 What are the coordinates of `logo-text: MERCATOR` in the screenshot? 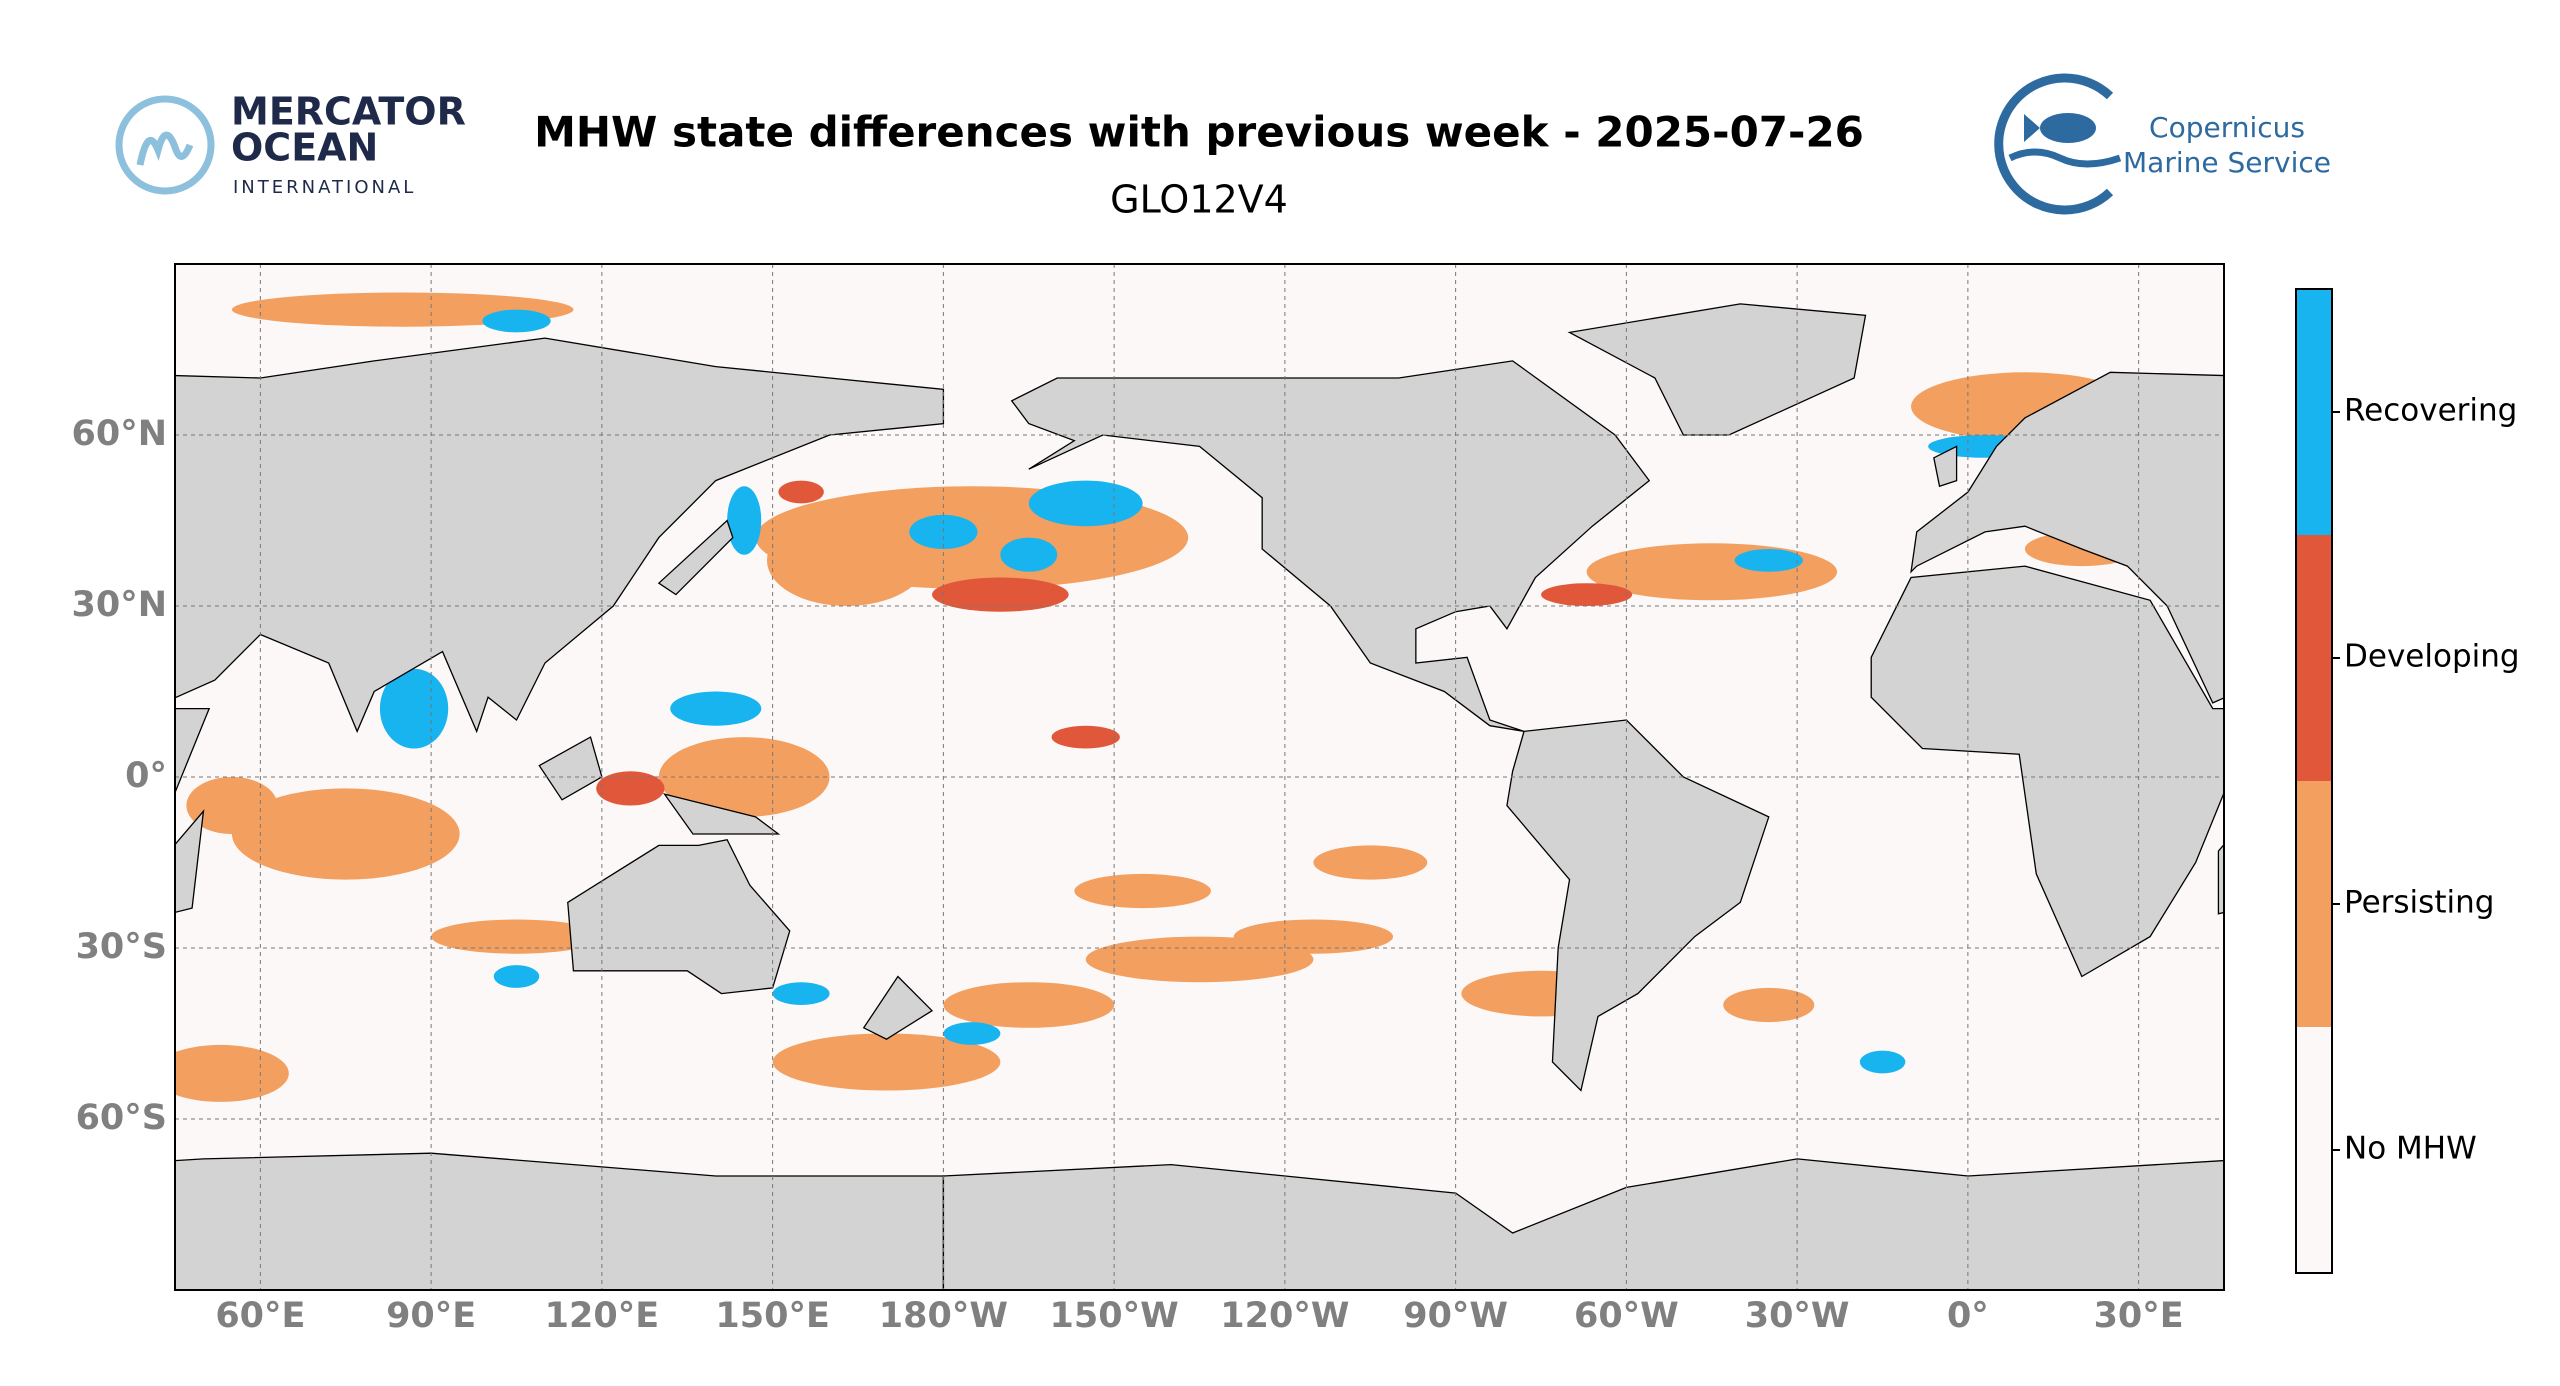 It's located at (348, 112).